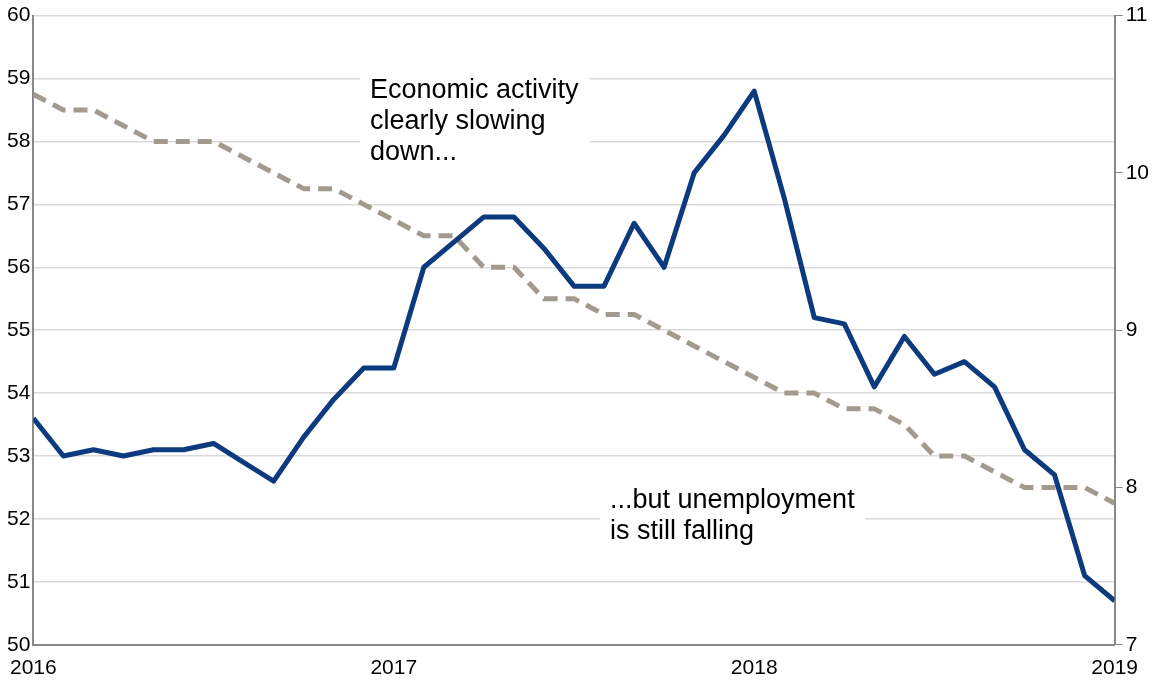 This screenshot has height=688, width=1160. What do you see at coordinates (19, 14) in the screenshot?
I see `y-tick-label: 60` at bounding box center [19, 14].